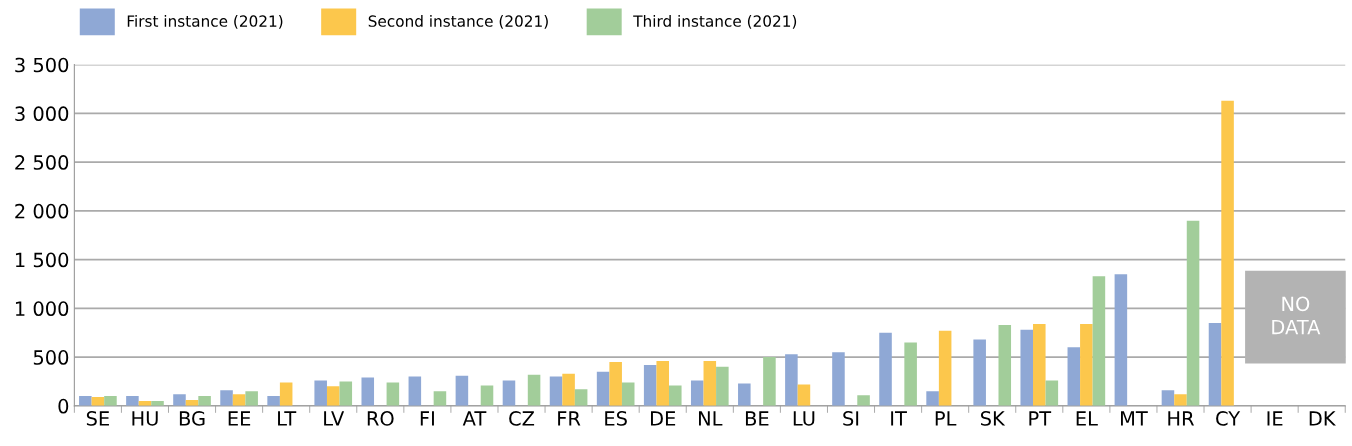  What do you see at coordinates (42, 65) in the screenshot?
I see `y-tick-label: 3 500` at bounding box center [42, 65].